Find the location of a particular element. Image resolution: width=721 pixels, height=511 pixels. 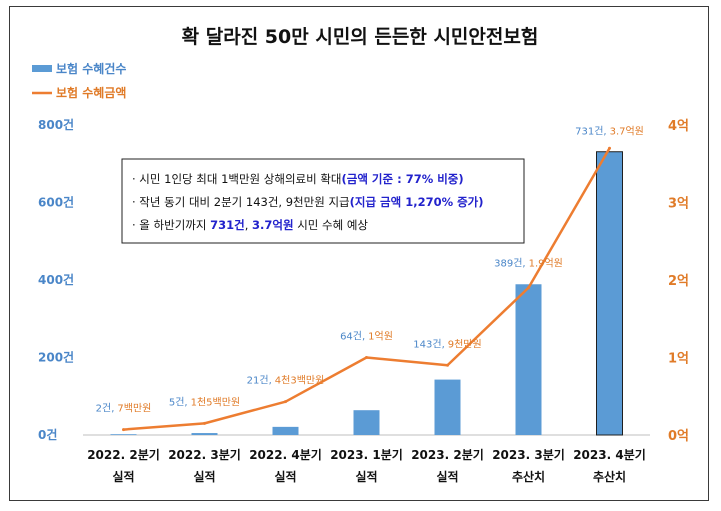

data-label-count: 21건, is located at coordinates (259, 381).